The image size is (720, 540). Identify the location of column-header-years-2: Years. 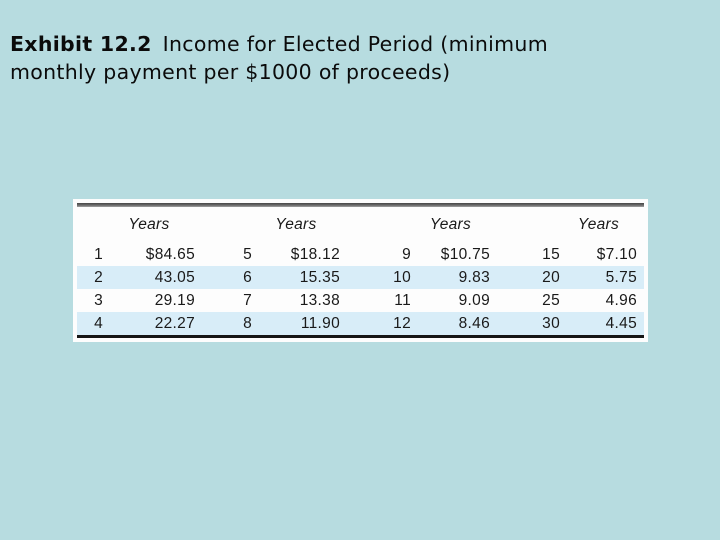
(296, 224).